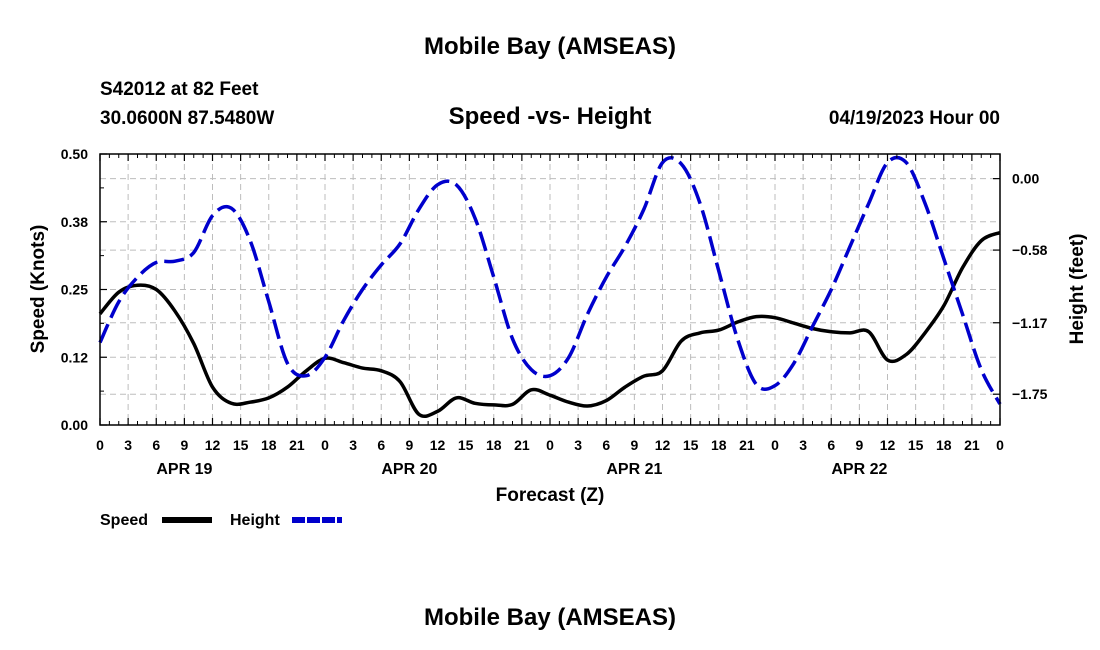 The width and height of the screenshot is (1100, 650). I want to click on legend-label-height: Height, so click(255, 520).